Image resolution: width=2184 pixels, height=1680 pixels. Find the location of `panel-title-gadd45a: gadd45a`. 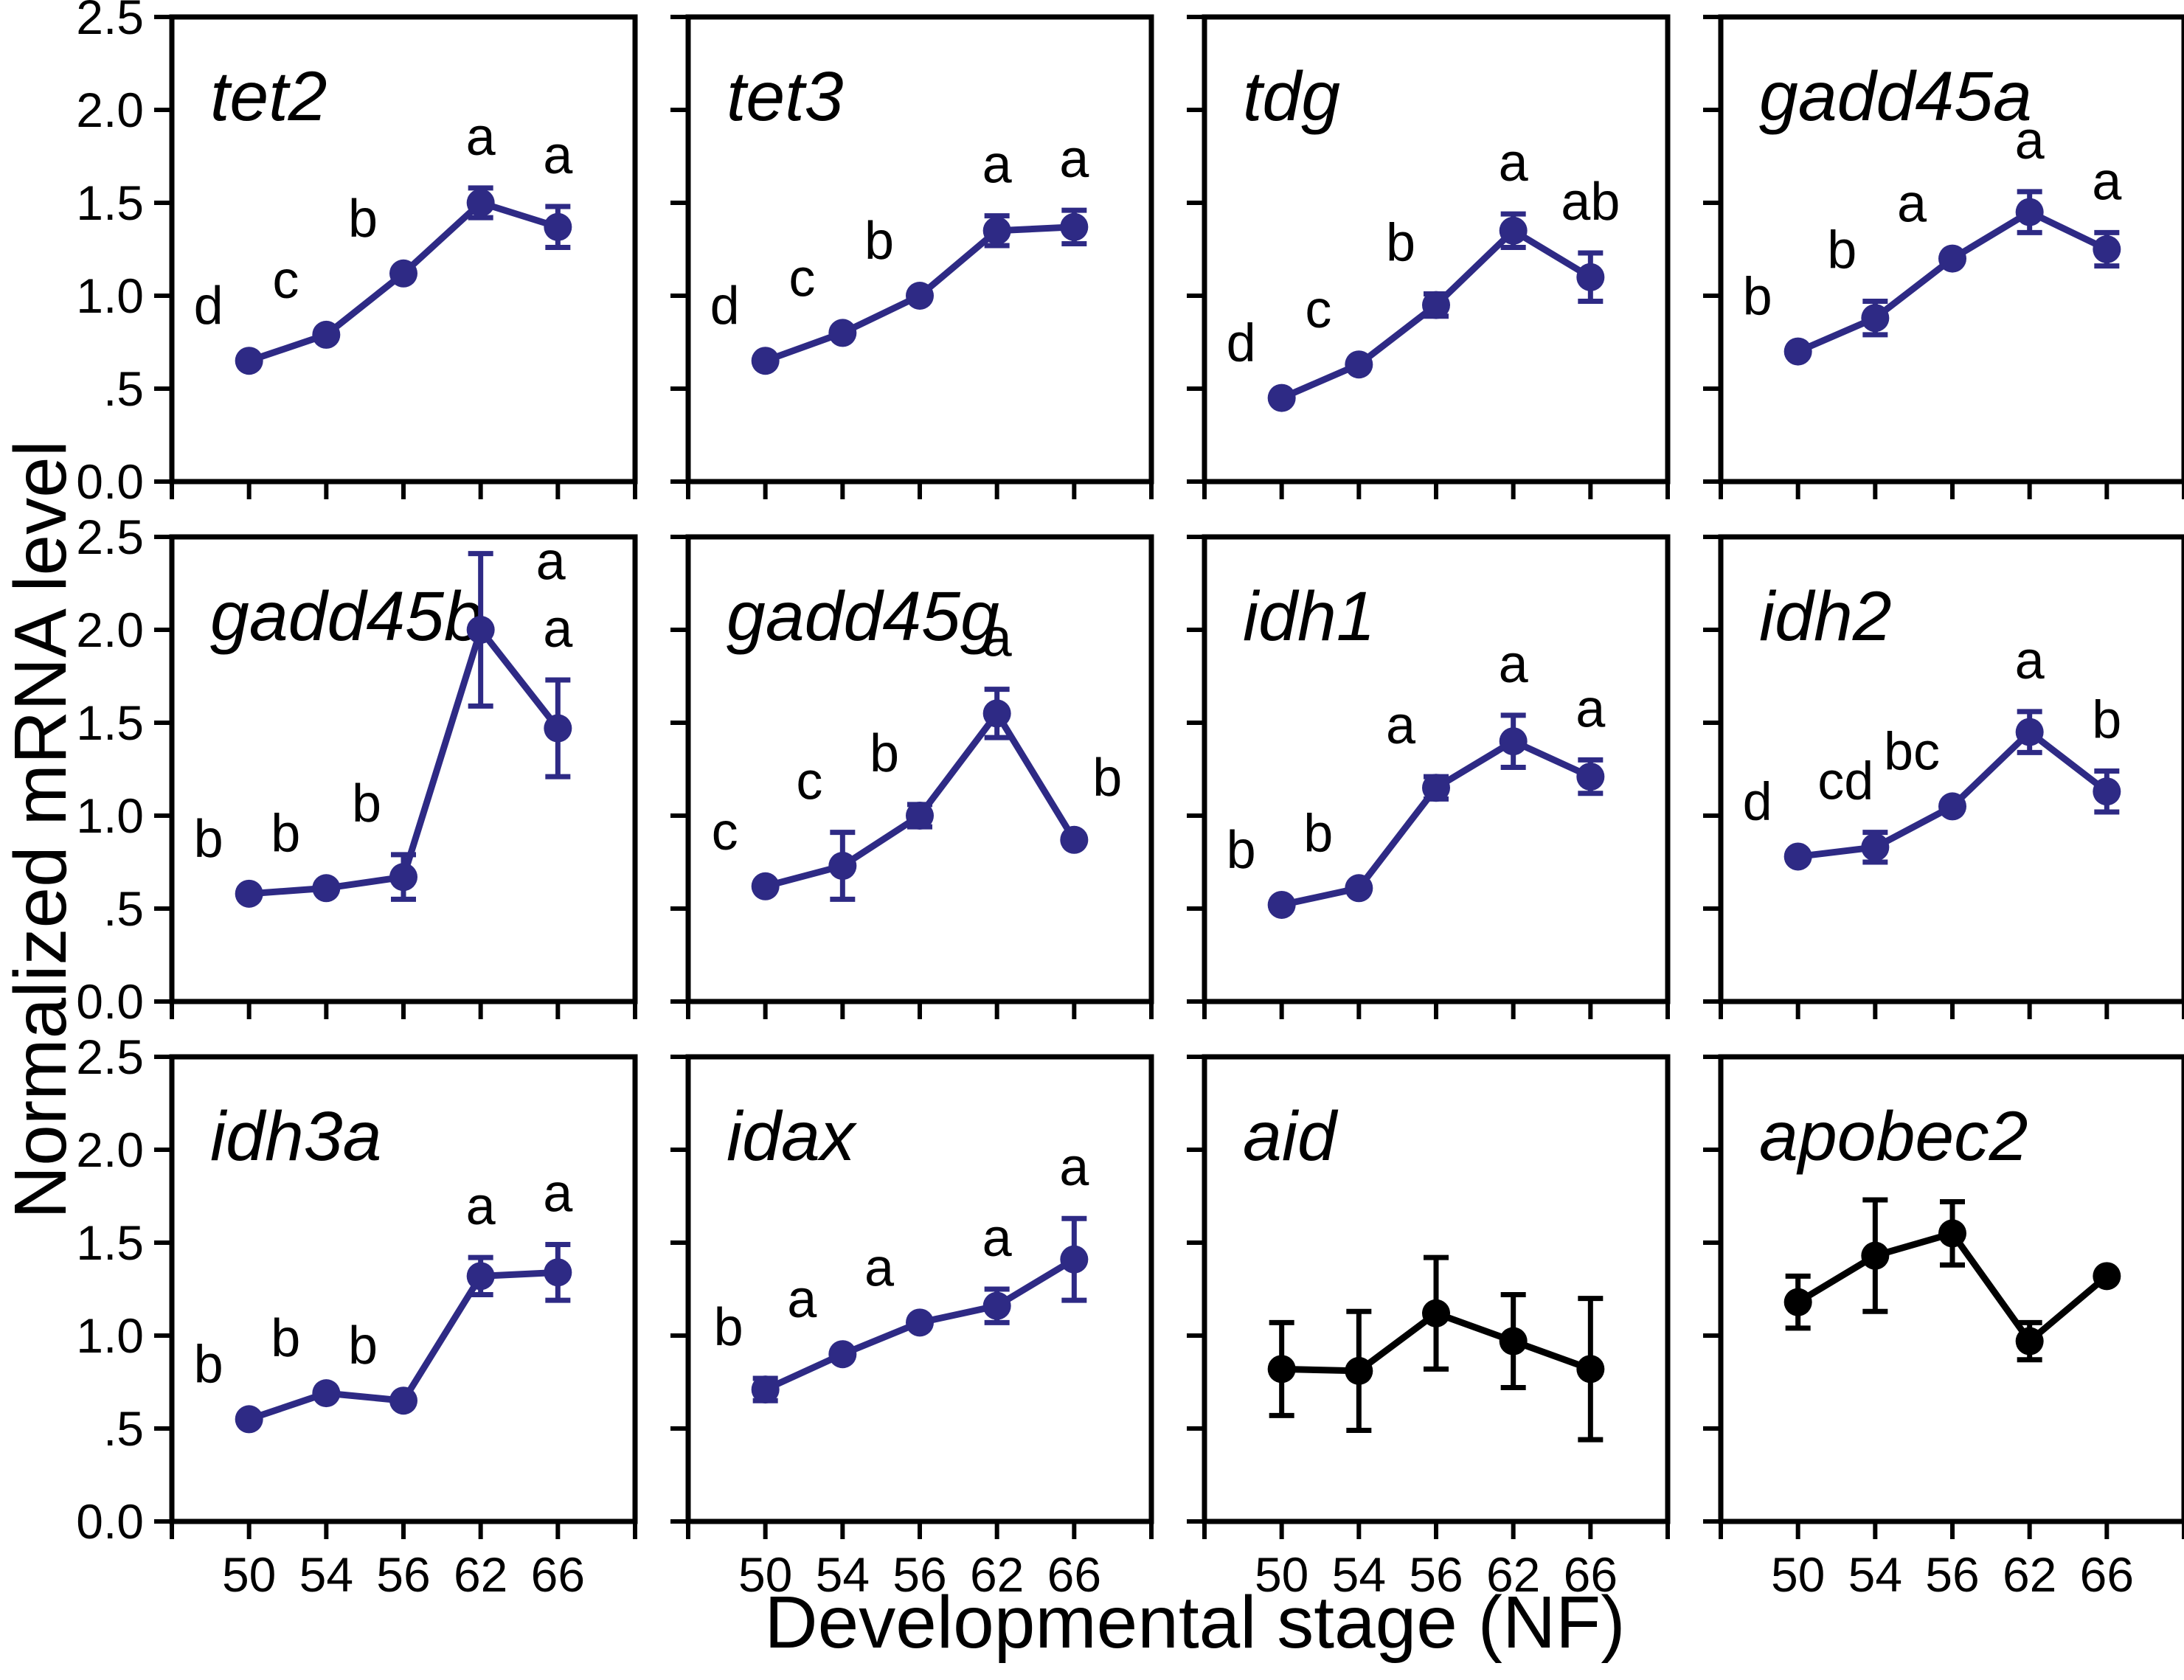

panel-title-gadd45a: gadd45a is located at coordinates (1895, 97).